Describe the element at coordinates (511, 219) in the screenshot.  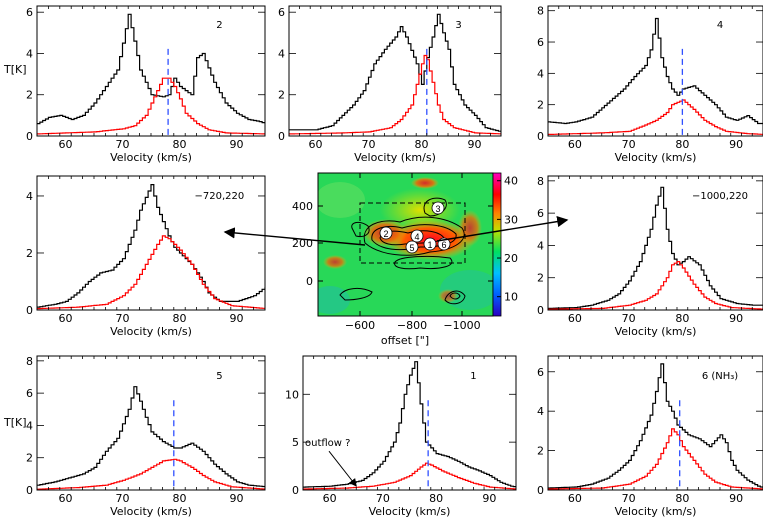
I see `colorbar-tick-label: 30` at that location.